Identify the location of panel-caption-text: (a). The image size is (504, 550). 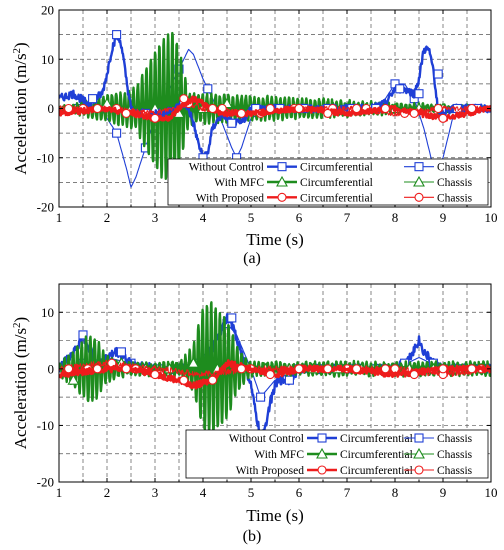
(252, 258).